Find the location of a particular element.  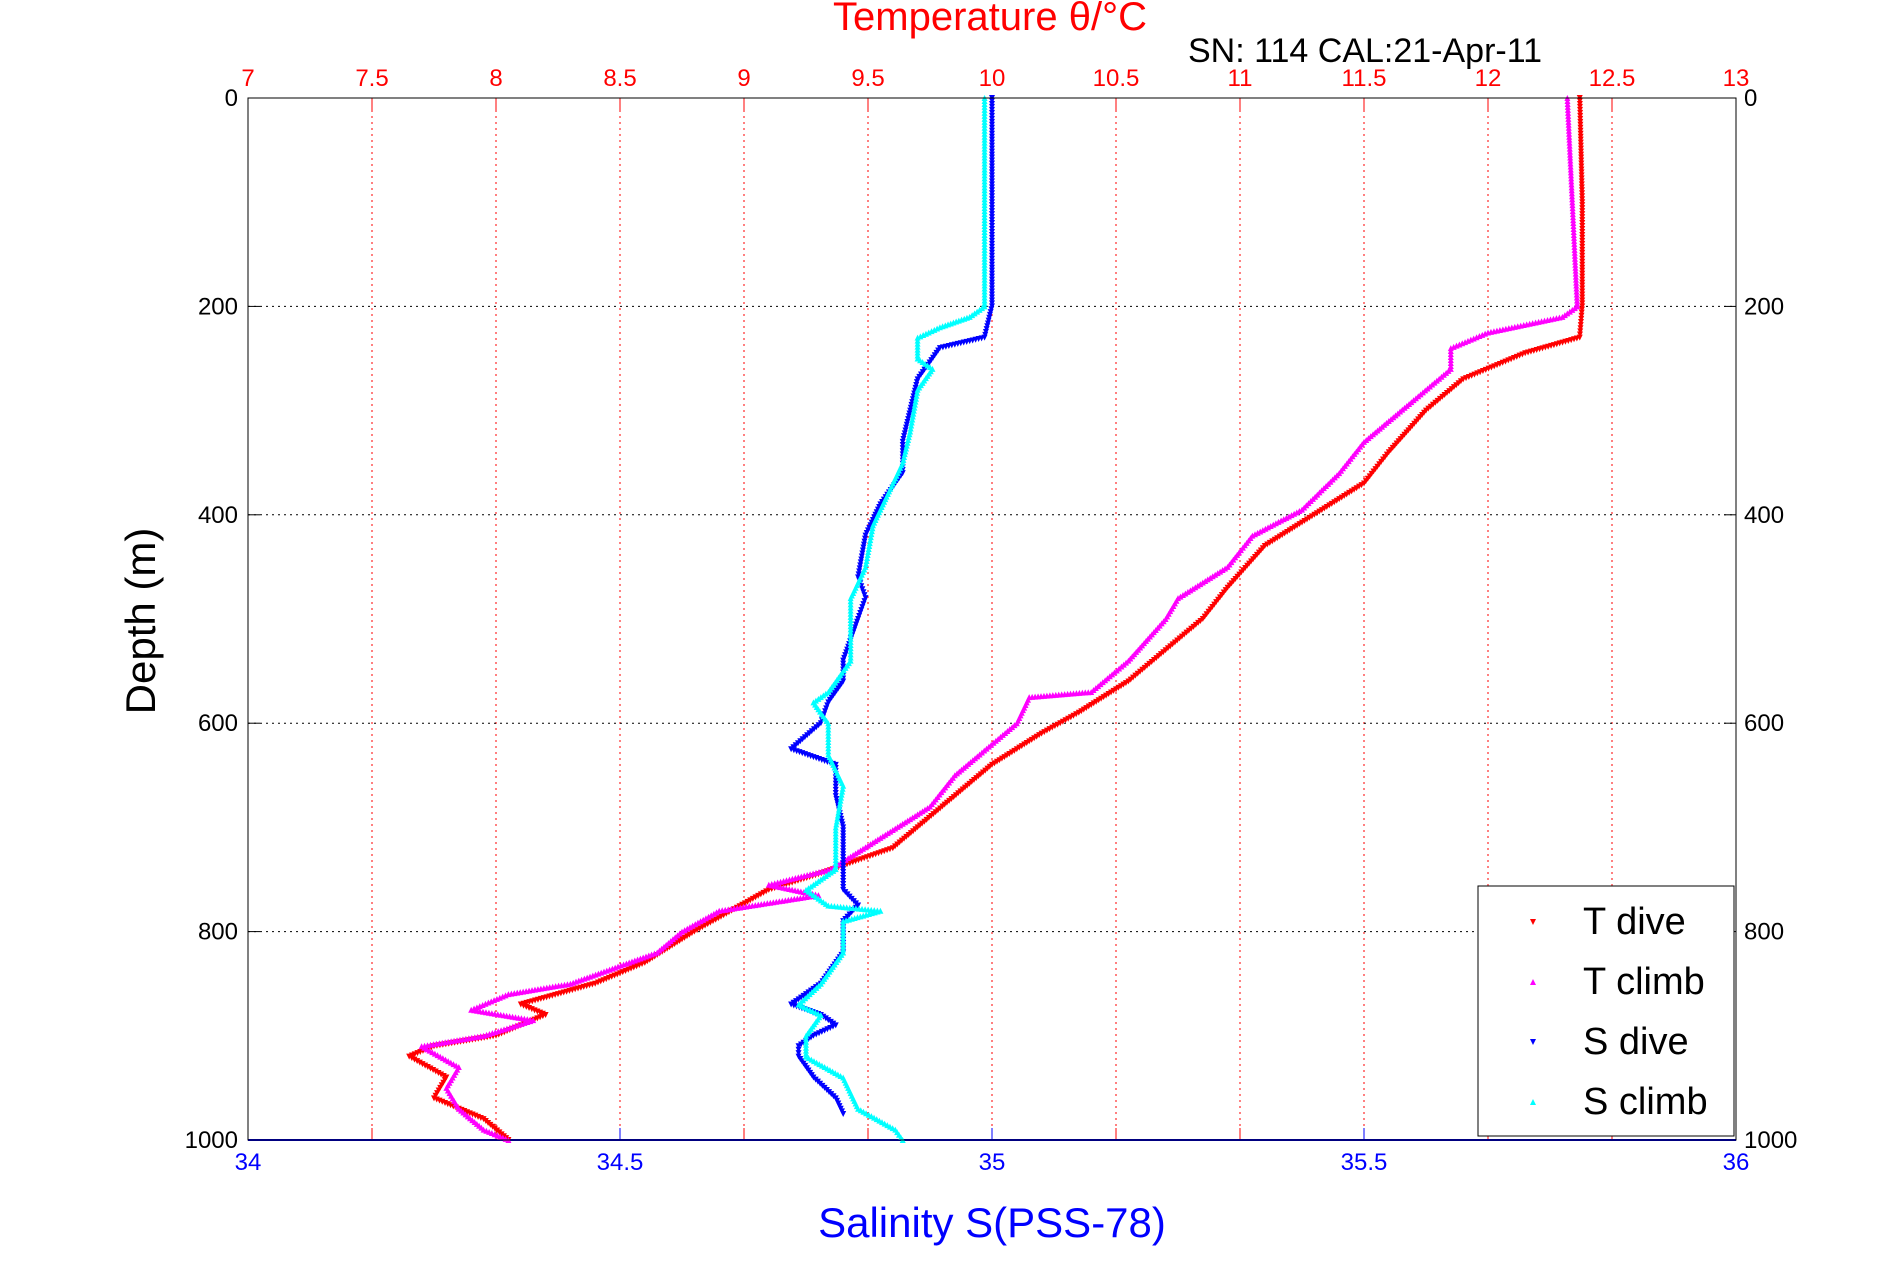

y-tick-label-right: 400 is located at coordinates (1764, 515).